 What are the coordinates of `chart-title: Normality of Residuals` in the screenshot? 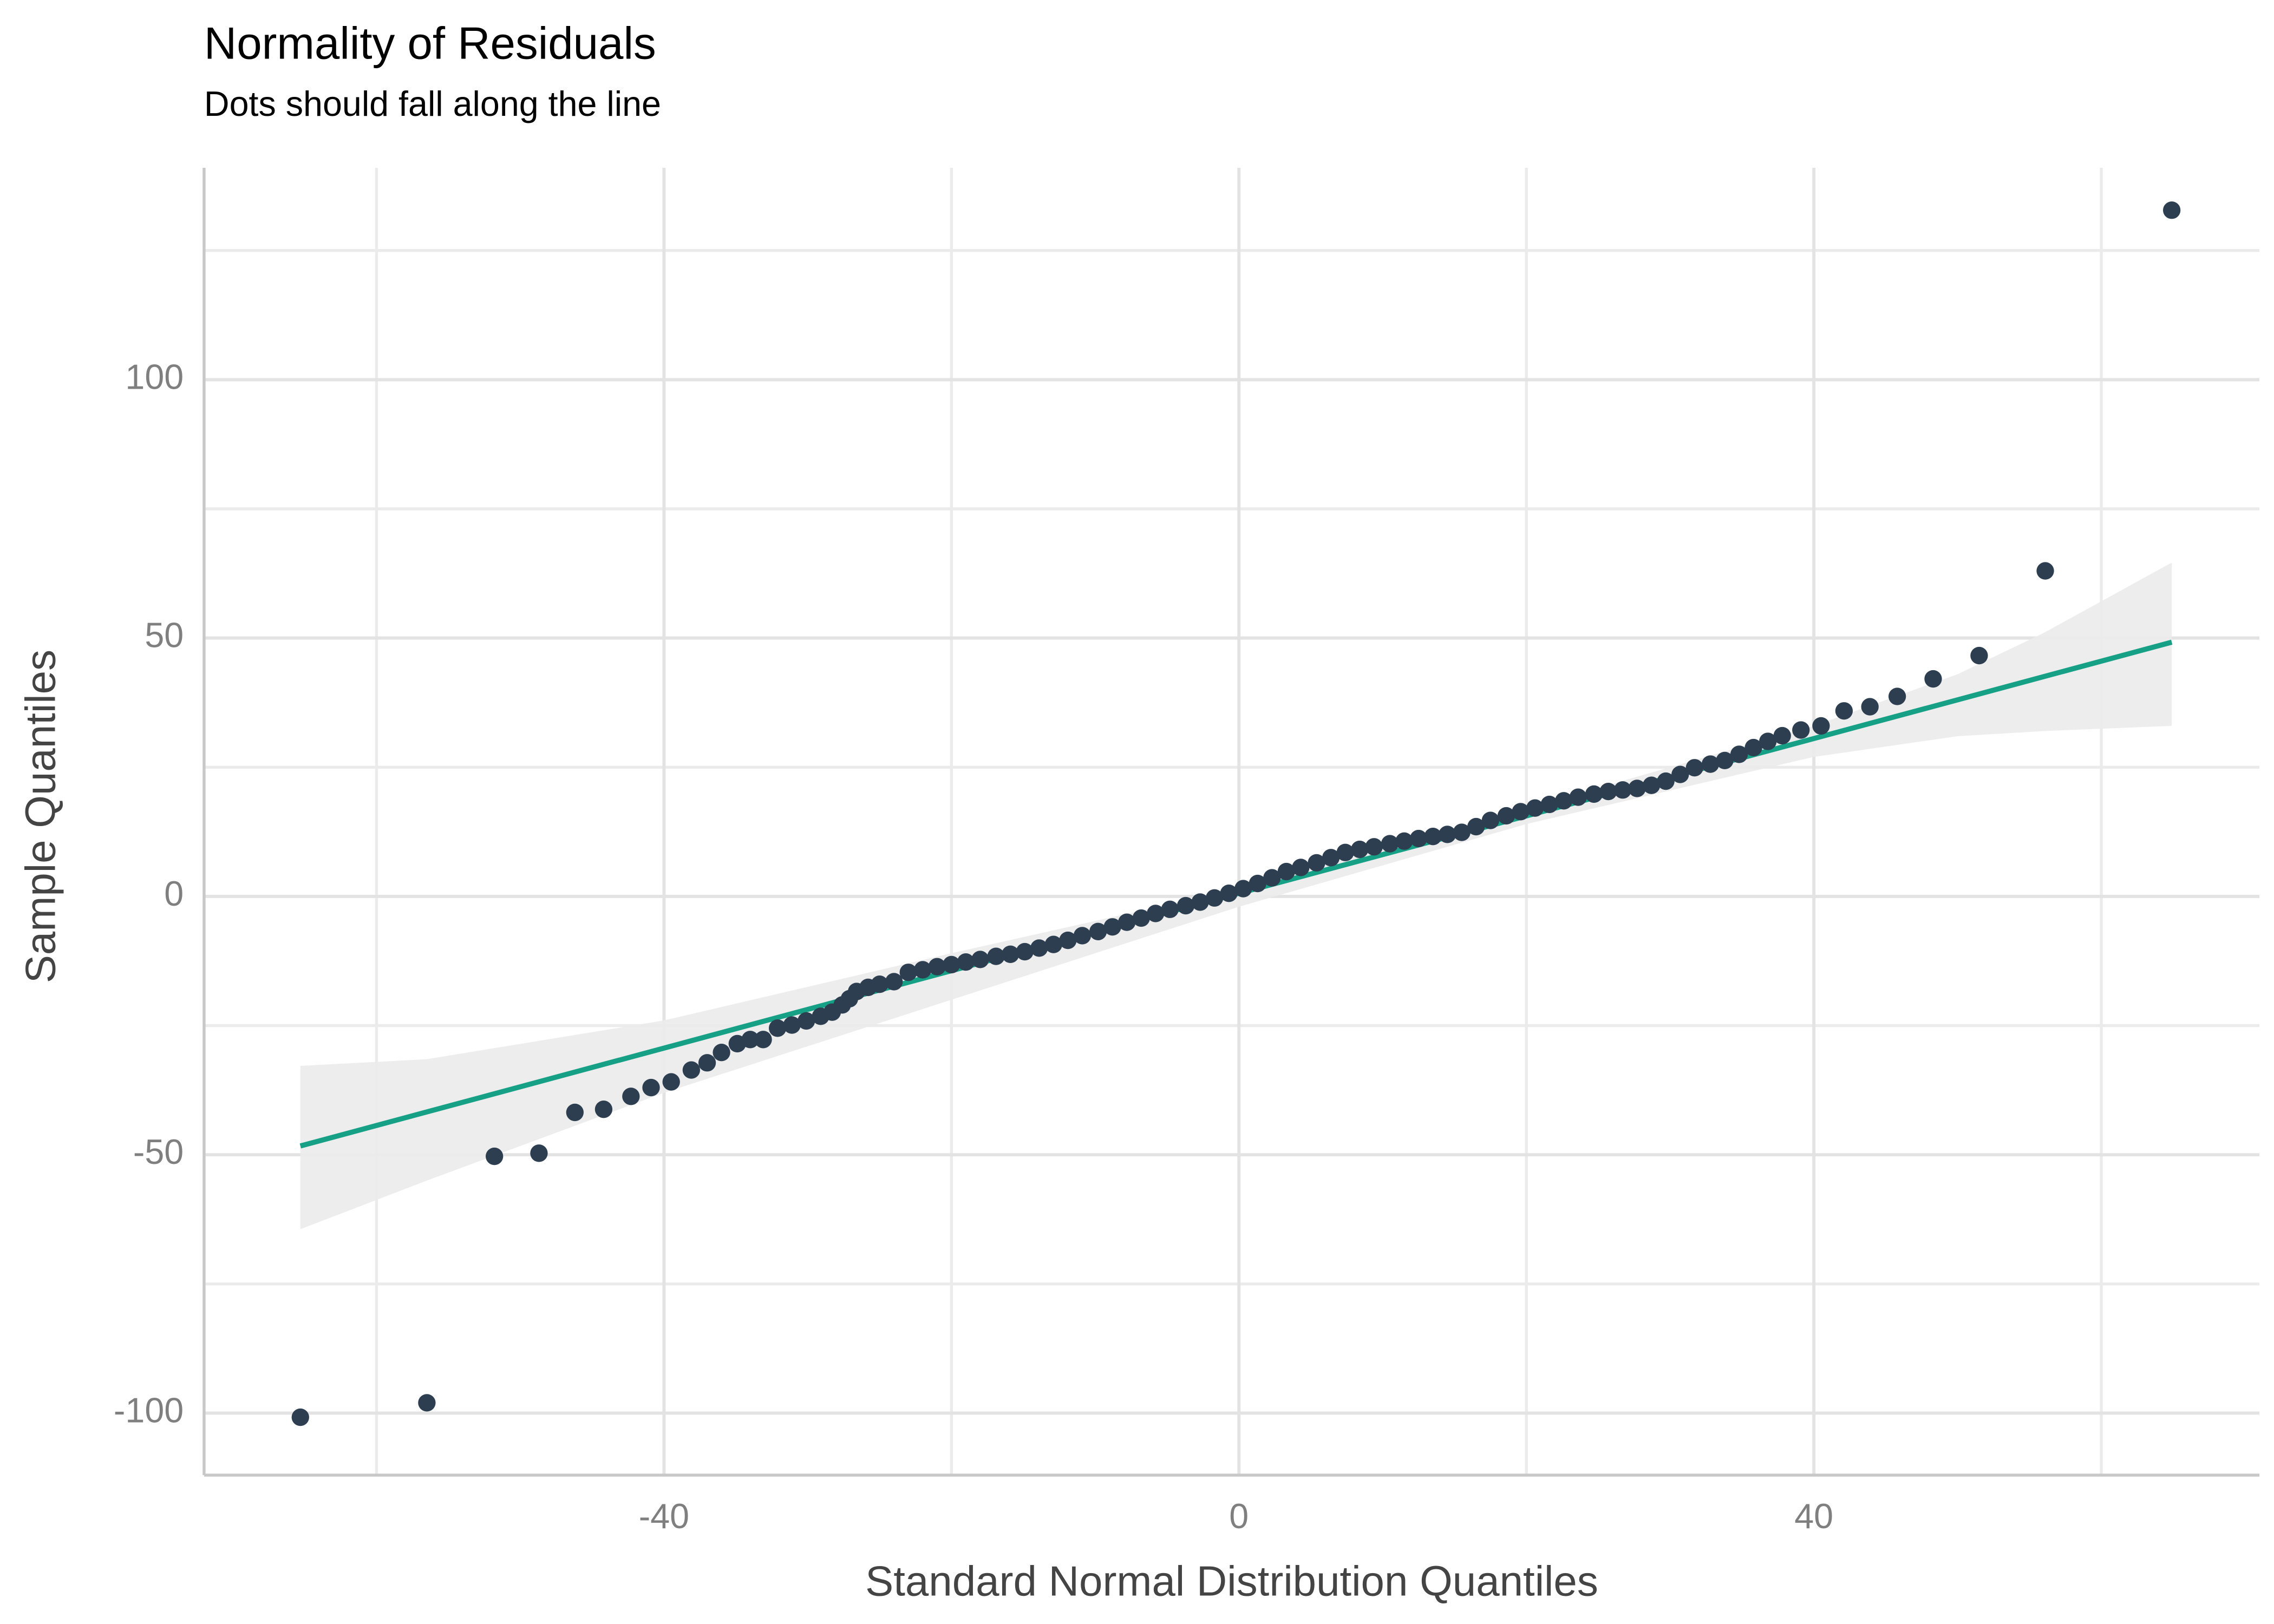 It's located at (430, 43).